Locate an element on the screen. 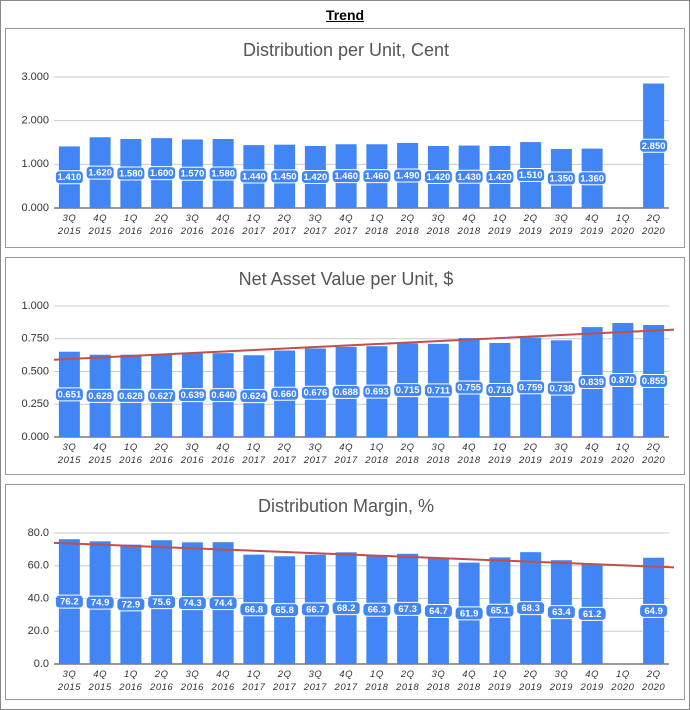  x-tick-label: 3Q 2018 is located at coordinates (438, 681).